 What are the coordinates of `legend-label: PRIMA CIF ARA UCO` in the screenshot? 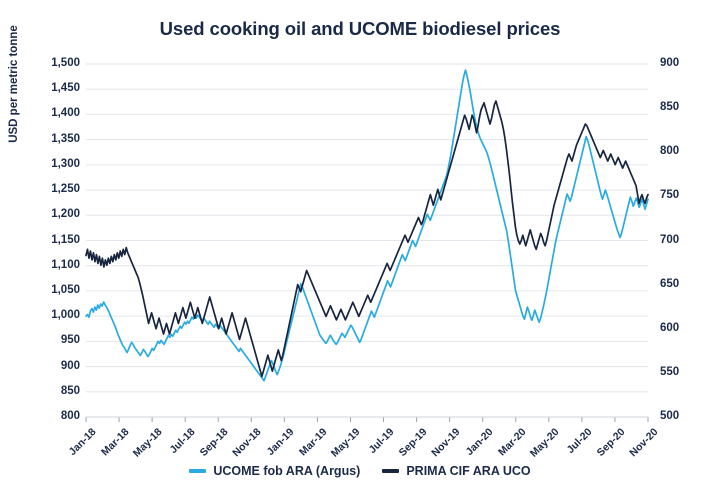 It's located at (468, 471).